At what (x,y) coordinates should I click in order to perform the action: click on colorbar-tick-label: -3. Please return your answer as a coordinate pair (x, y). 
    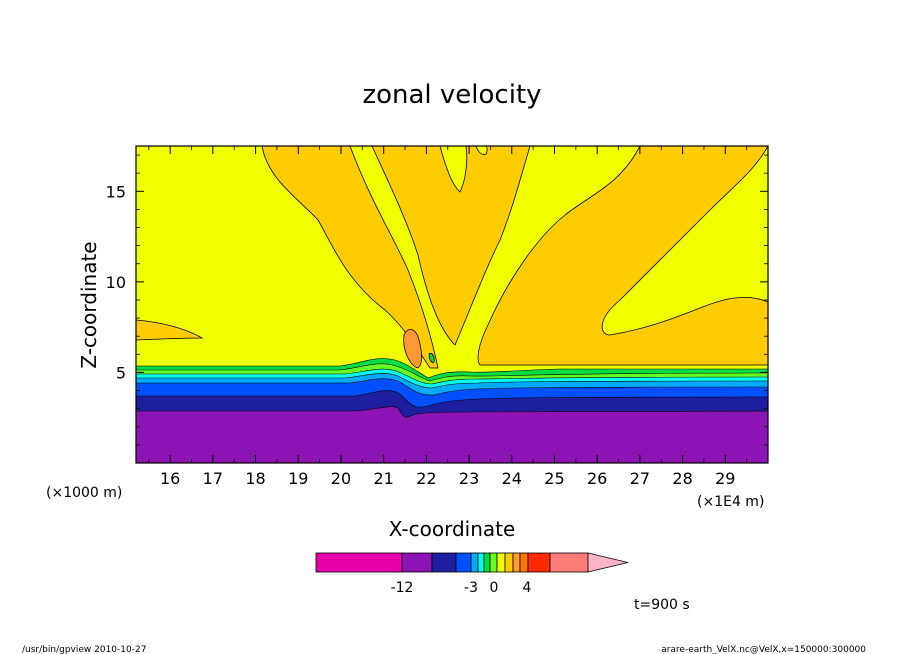
    Looking at the image, I should click on (471, 588).